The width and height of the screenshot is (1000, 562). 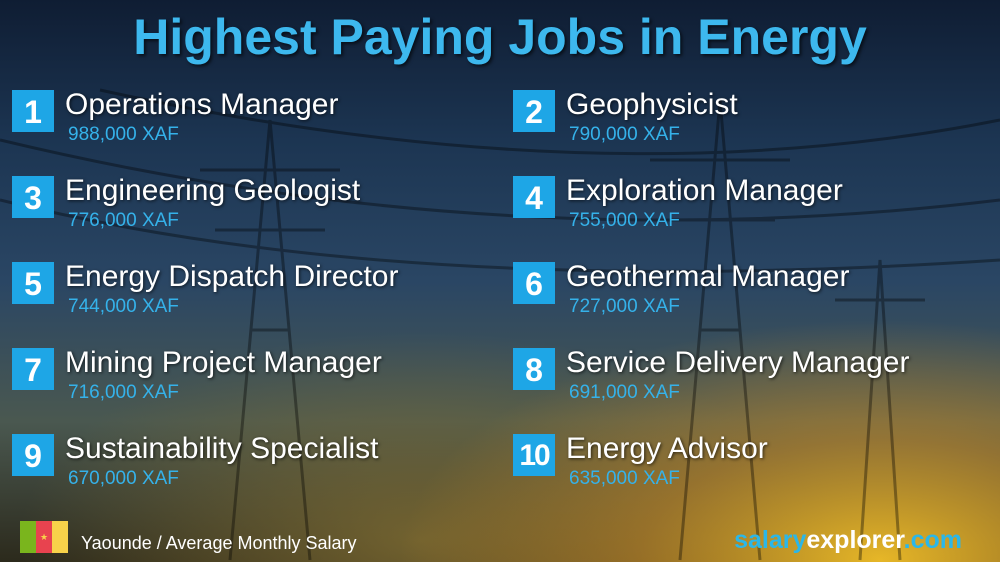 I want to click on brand-part: explorer, so click(x=855, y=540).